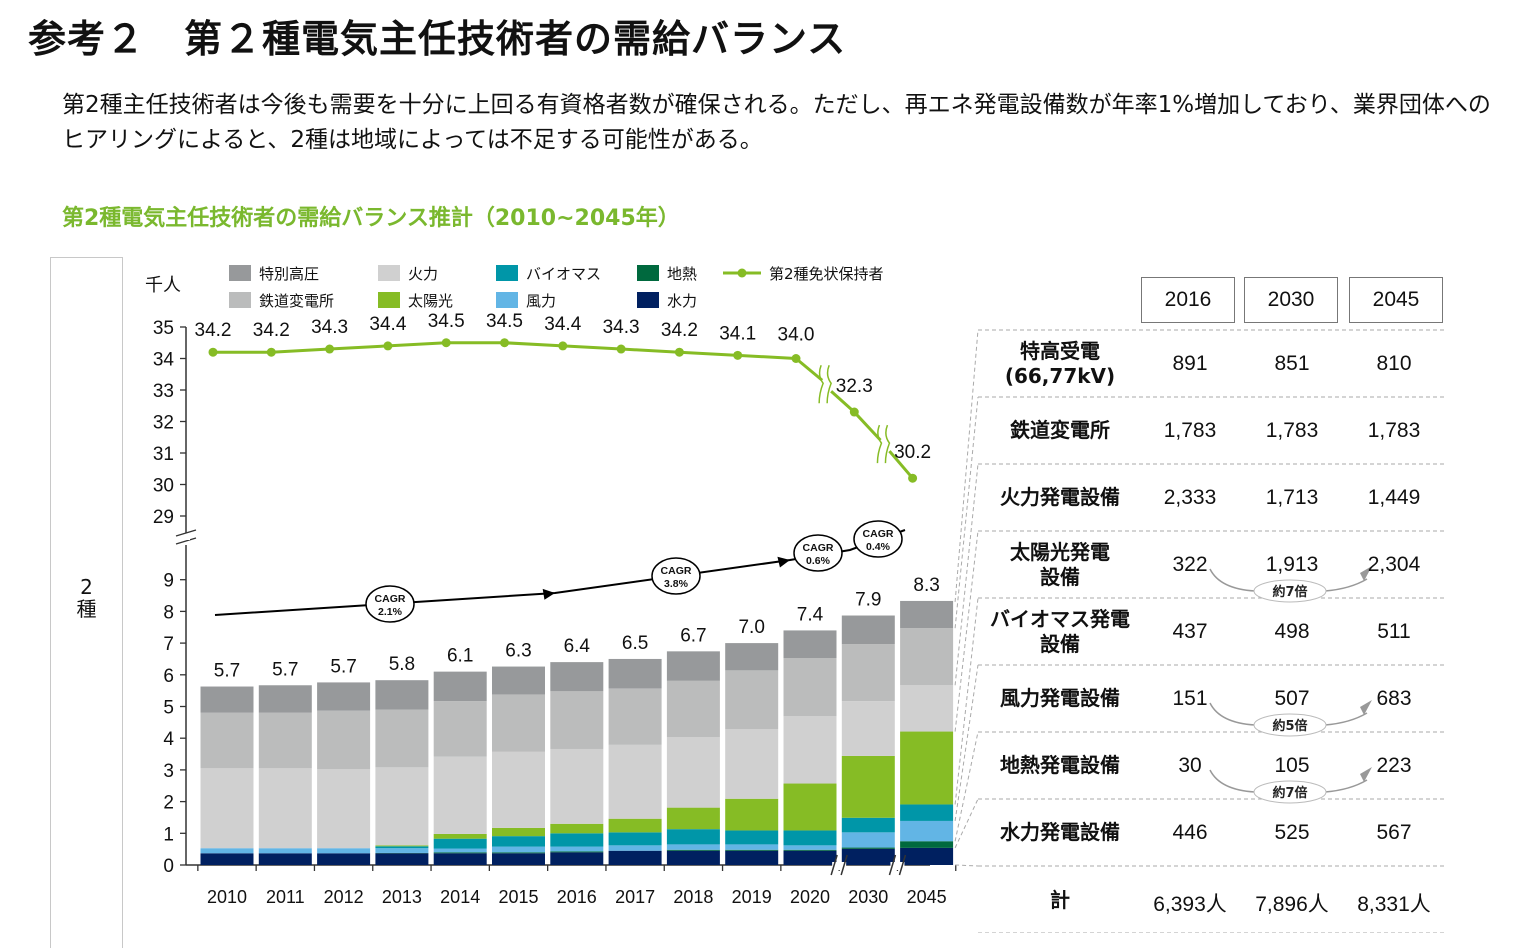 This screenshot has height=948, width=1518. I want to click on y-tick-label: 4, so click(168, 739).